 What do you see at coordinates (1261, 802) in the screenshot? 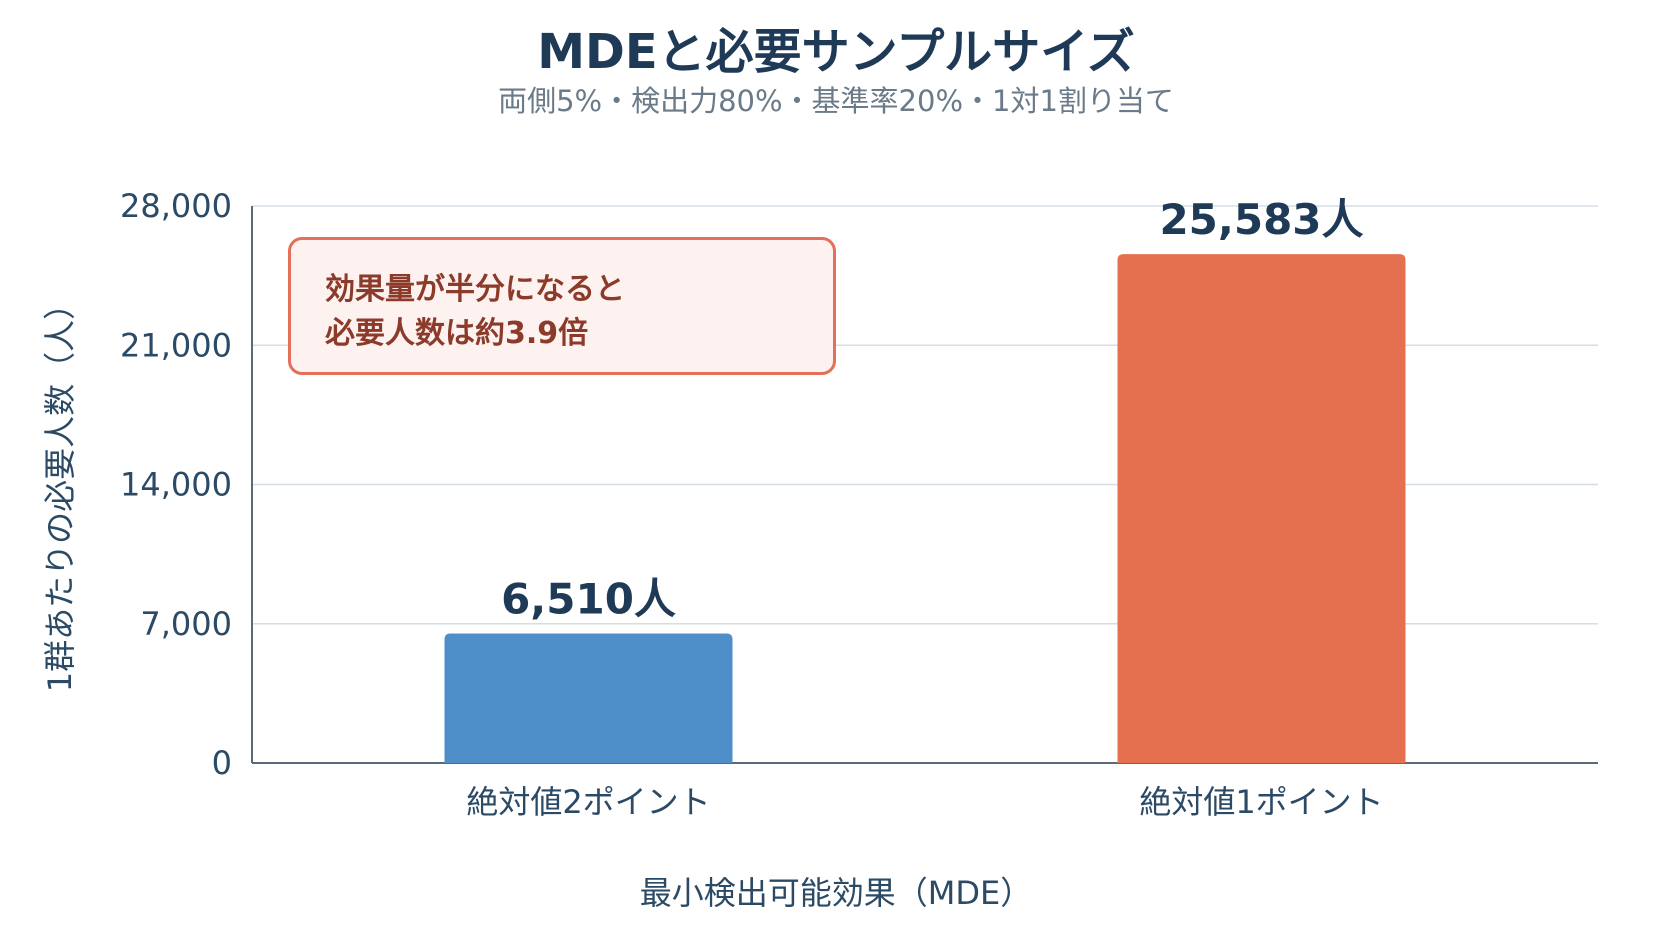
I see `x-tick-label: 絶対値1ポイント` at bounding box center [1261, 802].